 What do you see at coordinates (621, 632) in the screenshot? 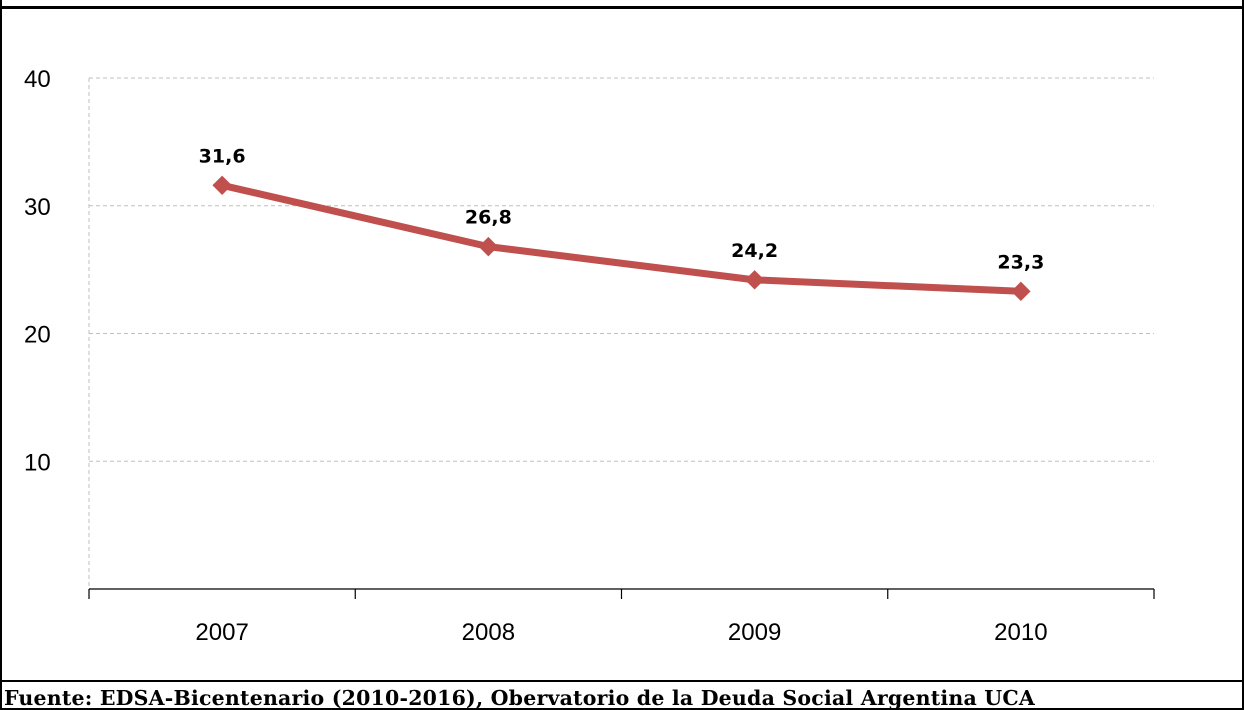
I see `x-tick-labels: 2007 2008 2009 2010` at bounding box center [621, 632].